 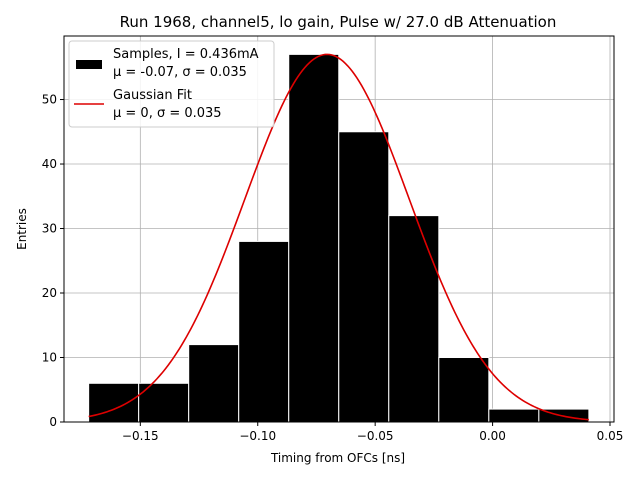 What do you see at coordinates (140, 436) in the screenshot?
I see `x-tick-label: −0.15` at bounding box center [140, 436].